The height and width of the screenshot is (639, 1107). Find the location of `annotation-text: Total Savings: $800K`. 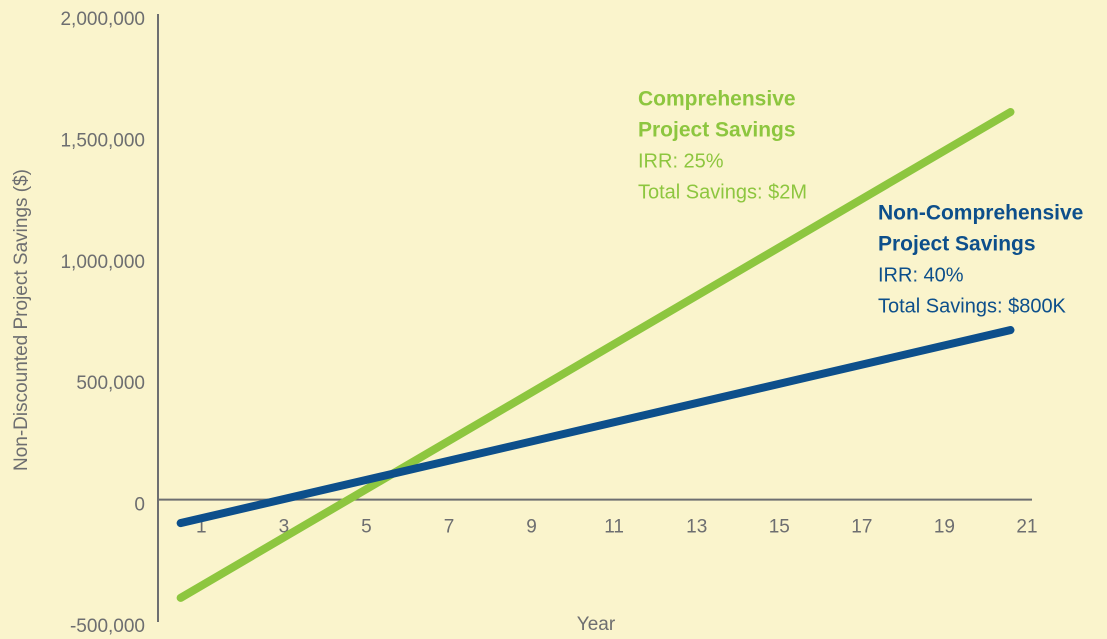

annotation-text: Total Savings: $800K is located at coordinates (972, 306).